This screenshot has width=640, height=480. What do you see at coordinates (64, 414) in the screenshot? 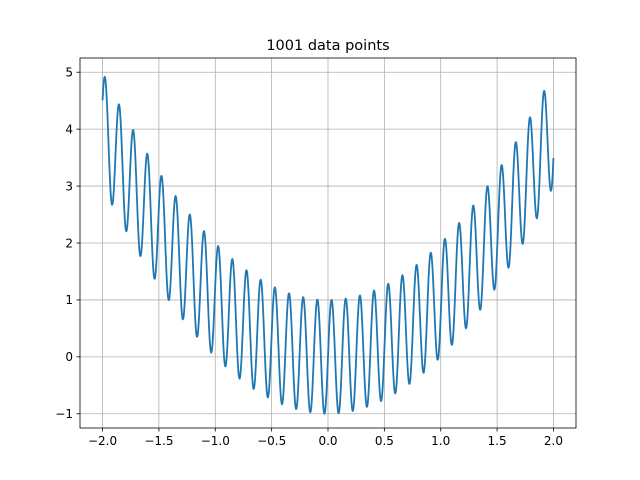
I see `y-tick-label: −1` at bounding box center [64, 414].